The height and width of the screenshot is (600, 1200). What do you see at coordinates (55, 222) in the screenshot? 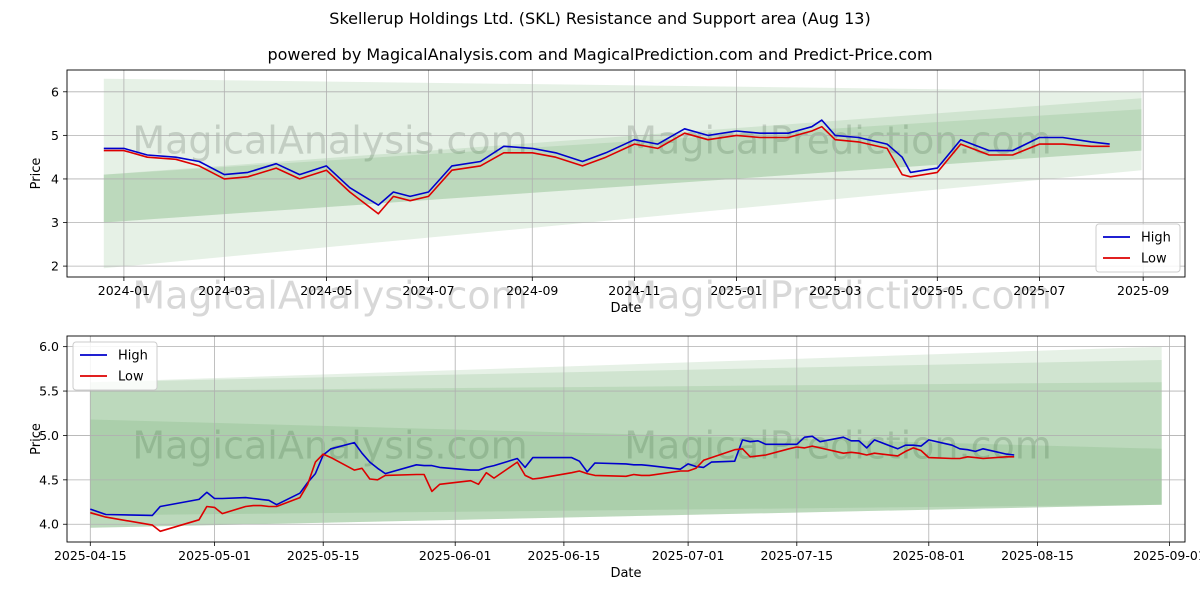
I see `chart1-y-tick-label: 3` at bounding box center [55, 222].